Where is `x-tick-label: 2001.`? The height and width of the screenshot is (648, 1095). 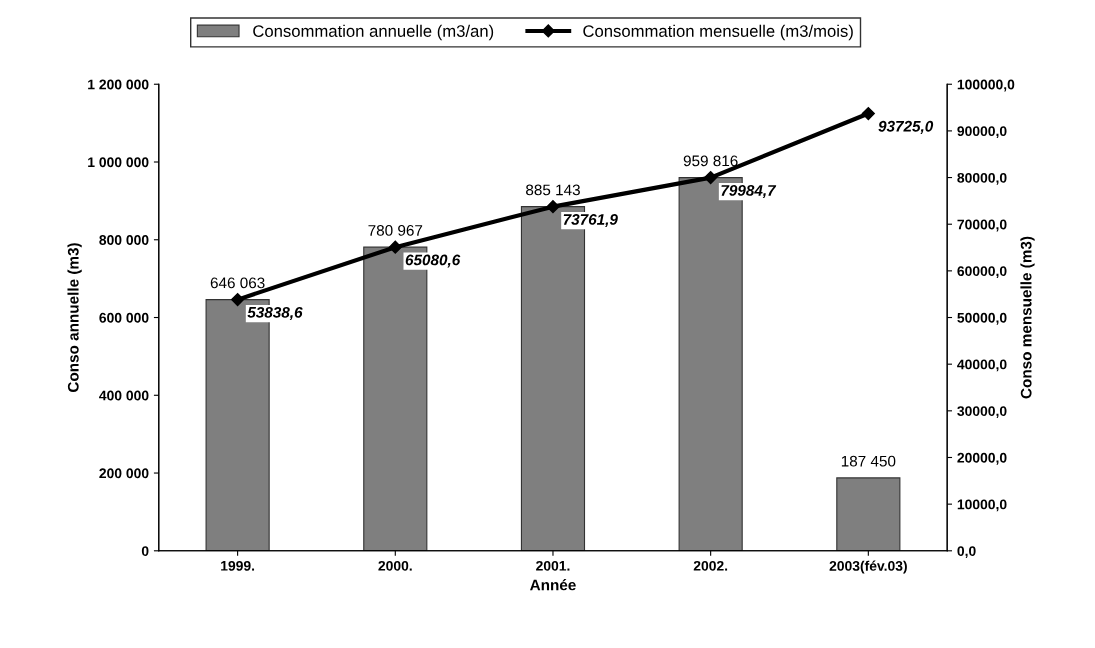 x-tick-label: 2001. is located at coordinates (553, 565).